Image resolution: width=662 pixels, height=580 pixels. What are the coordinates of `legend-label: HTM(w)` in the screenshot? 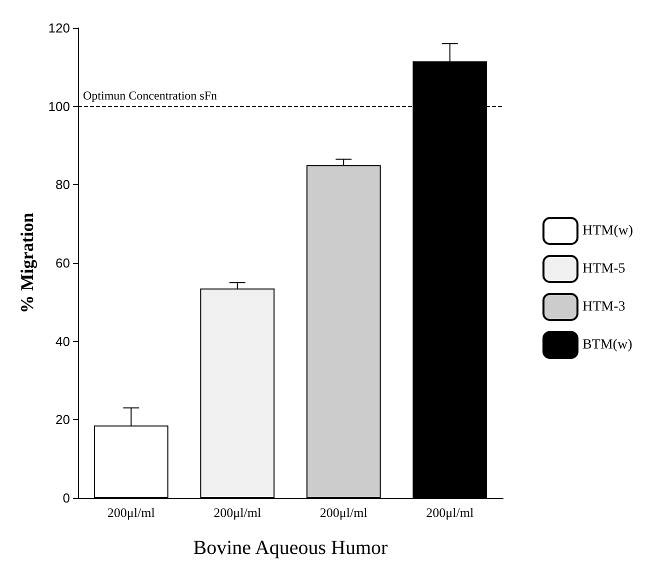 It's located at (608, 231).